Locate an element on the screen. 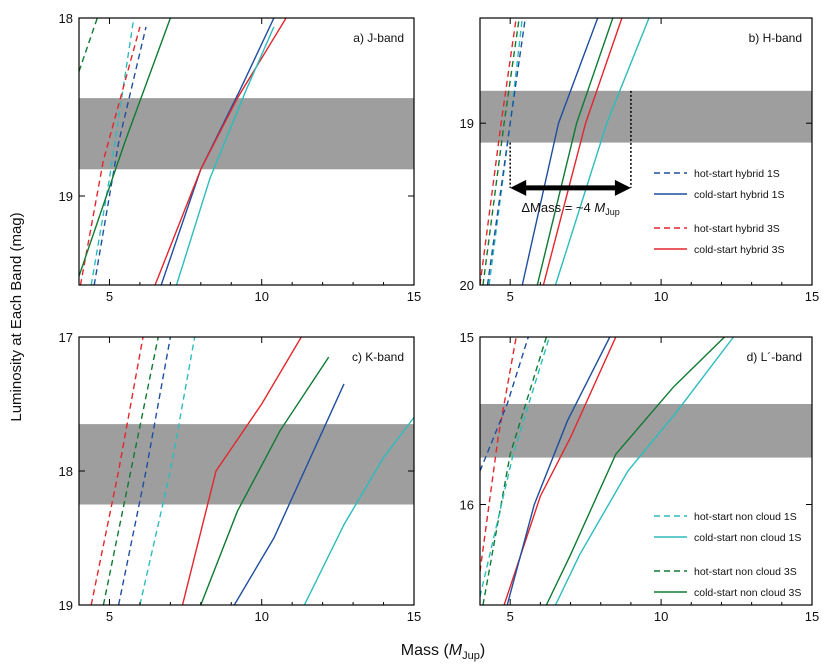 The width and height of the screenshot is (830, 665). y-tick-label-b-1: 20 is located at coordinates (467, 285).